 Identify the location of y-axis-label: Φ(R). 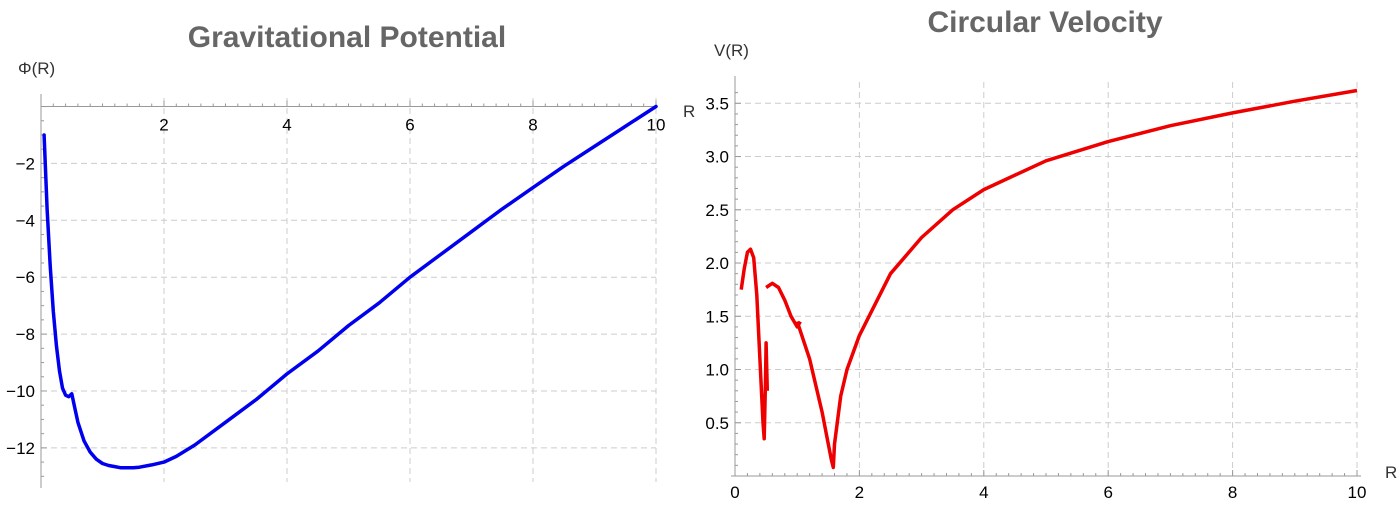
(36, 68).